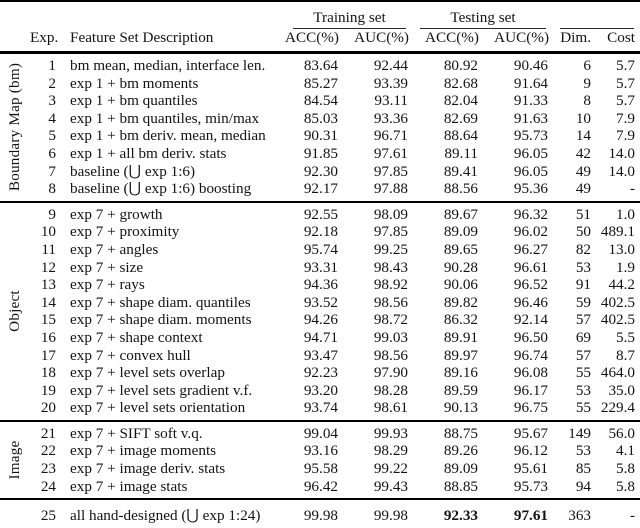 Image resolution: width=640 pixels, height=528 pixels. I want to click on cell-dim: 8, so click(587, 101).